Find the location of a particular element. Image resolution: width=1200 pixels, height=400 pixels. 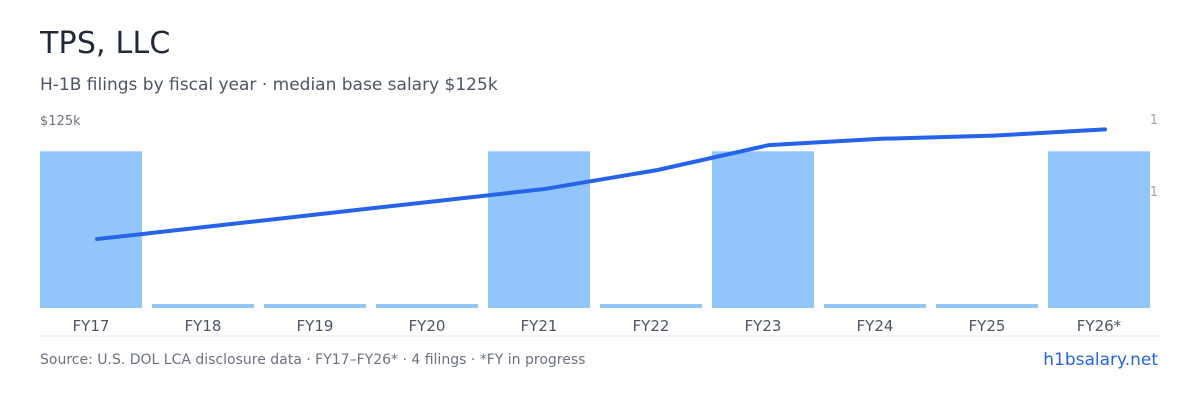

x-tick-label: FY17 is located at coordinates (91, 326).